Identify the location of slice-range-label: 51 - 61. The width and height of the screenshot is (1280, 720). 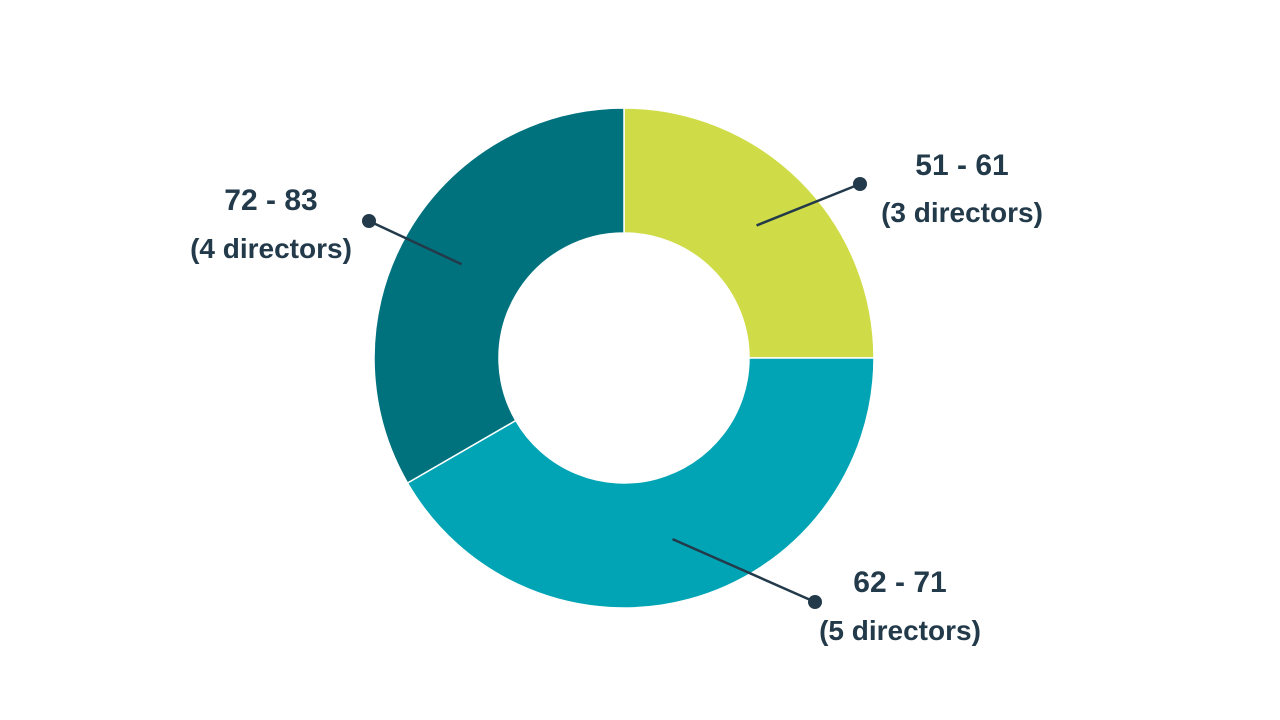
(961, 165).